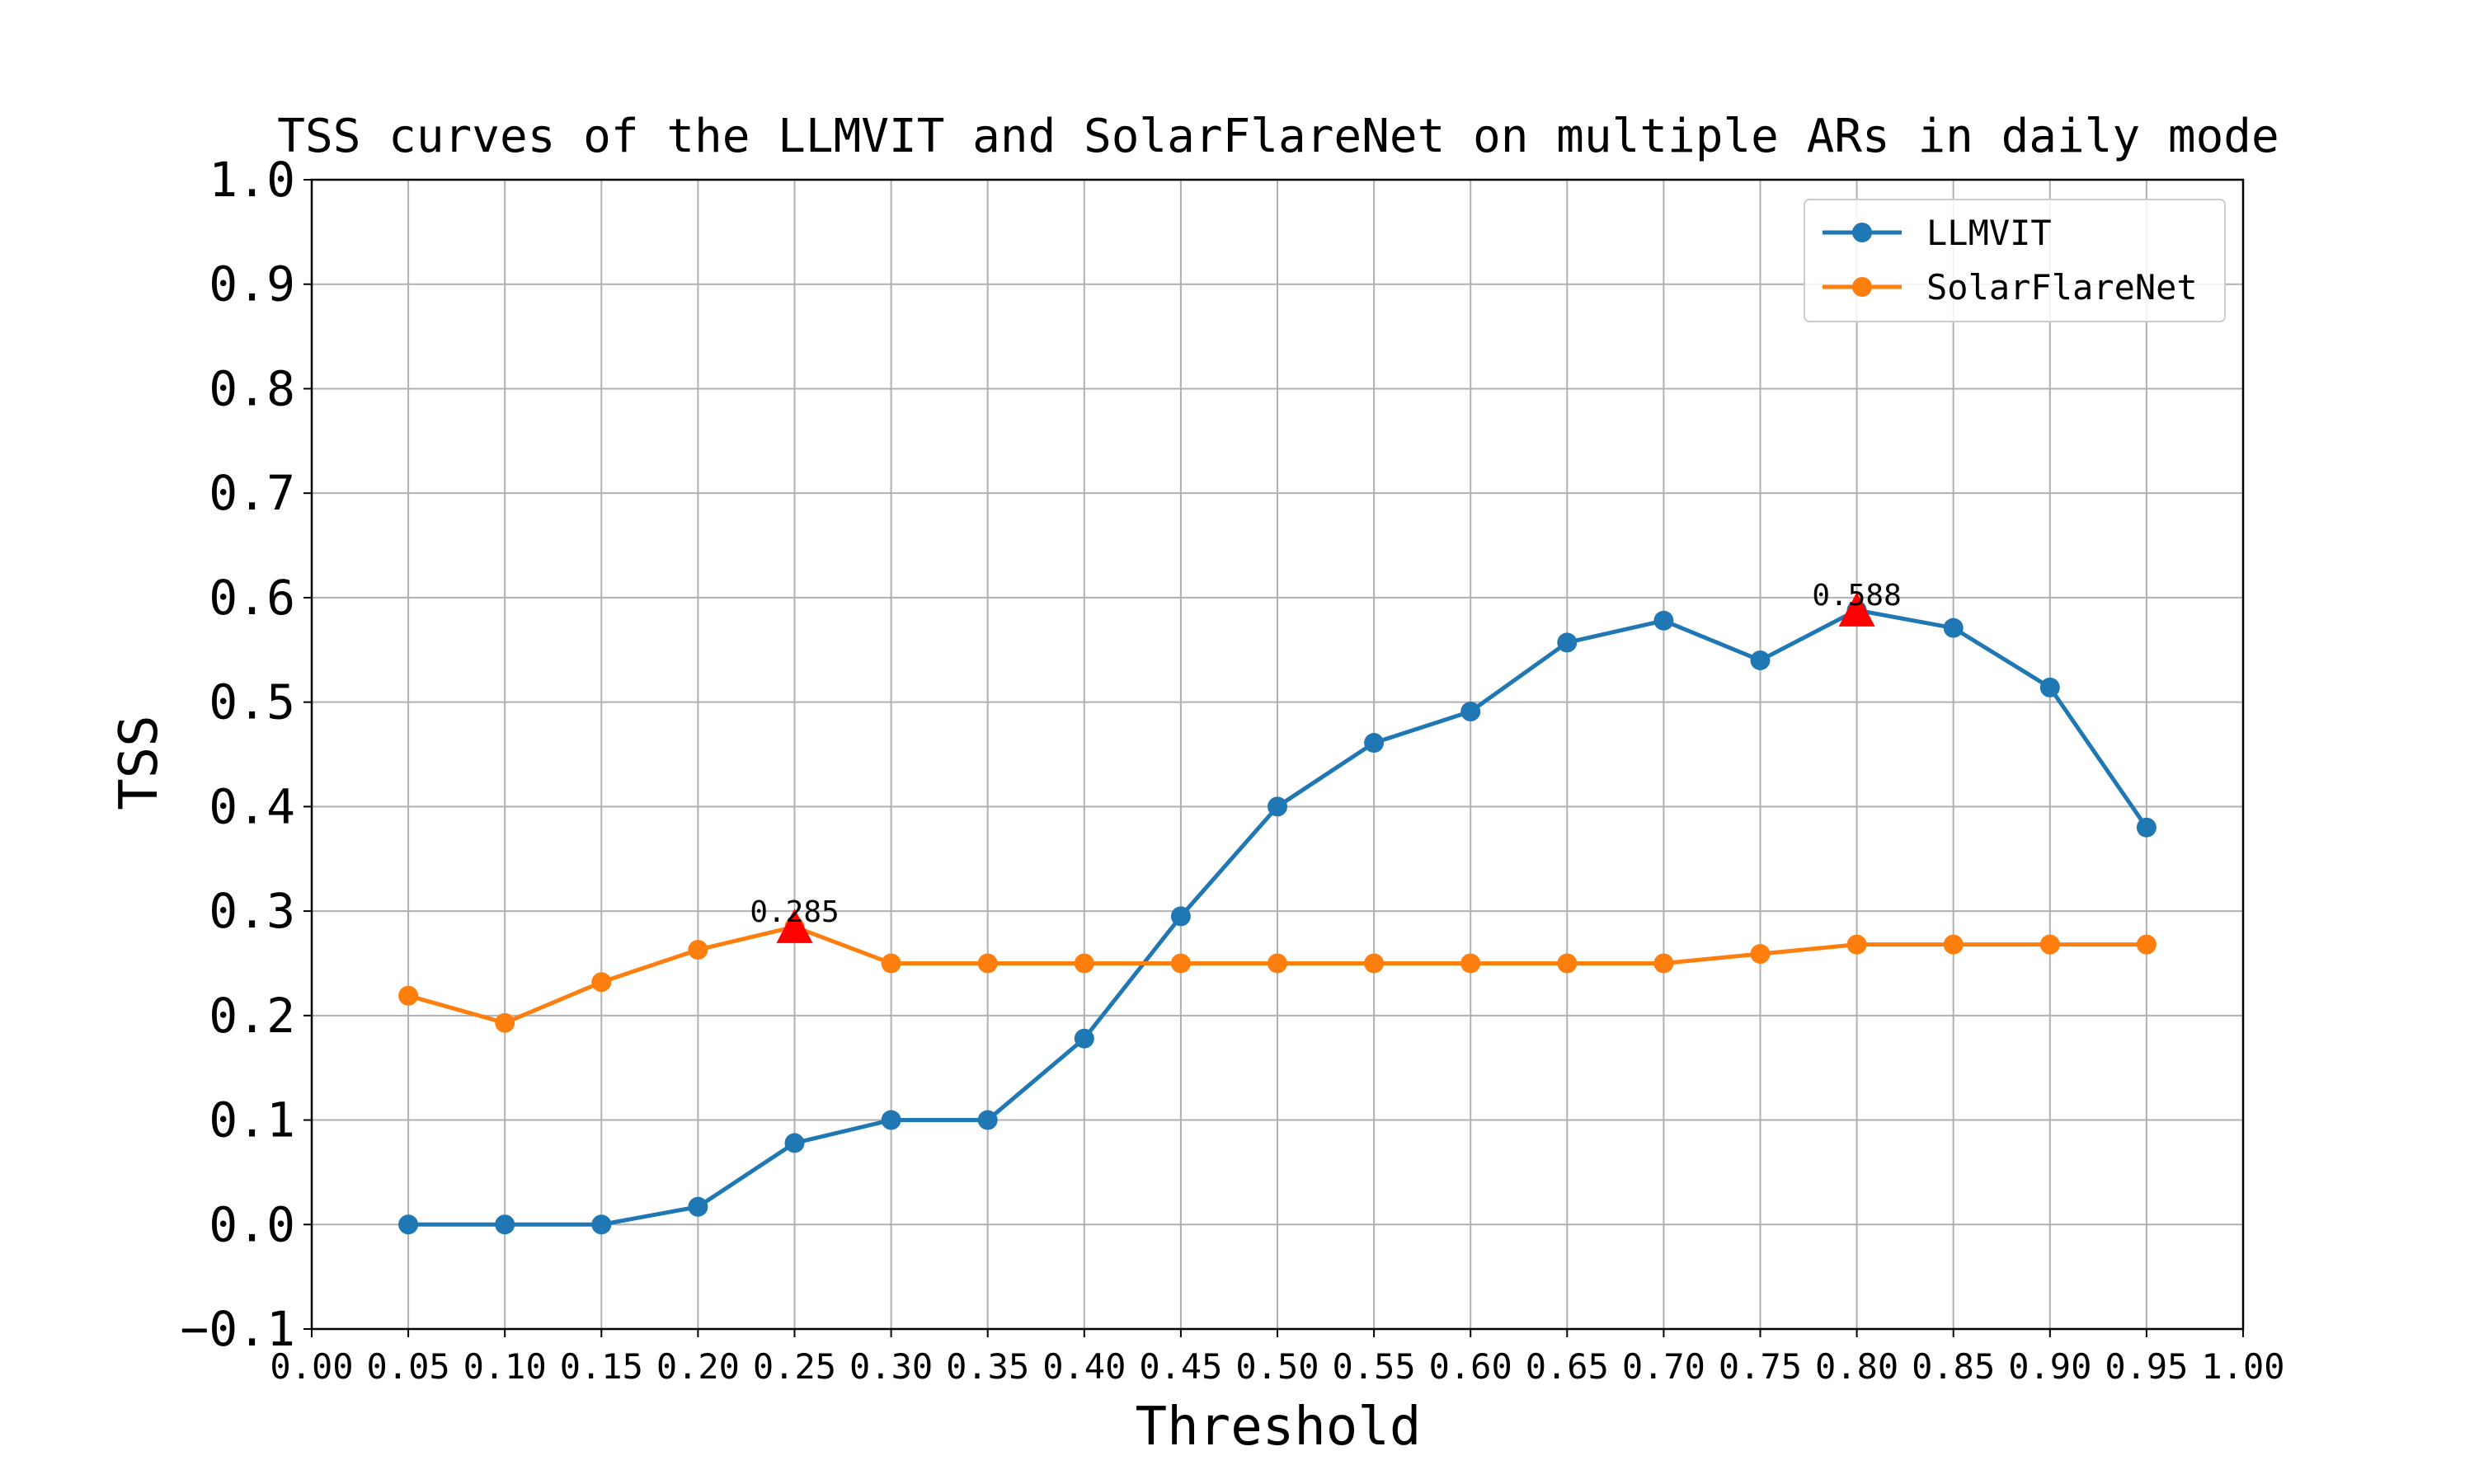 This screenshot has width=2474, height=1484. I want to click on y-tick-label: 0.2, so click(252, 1016).